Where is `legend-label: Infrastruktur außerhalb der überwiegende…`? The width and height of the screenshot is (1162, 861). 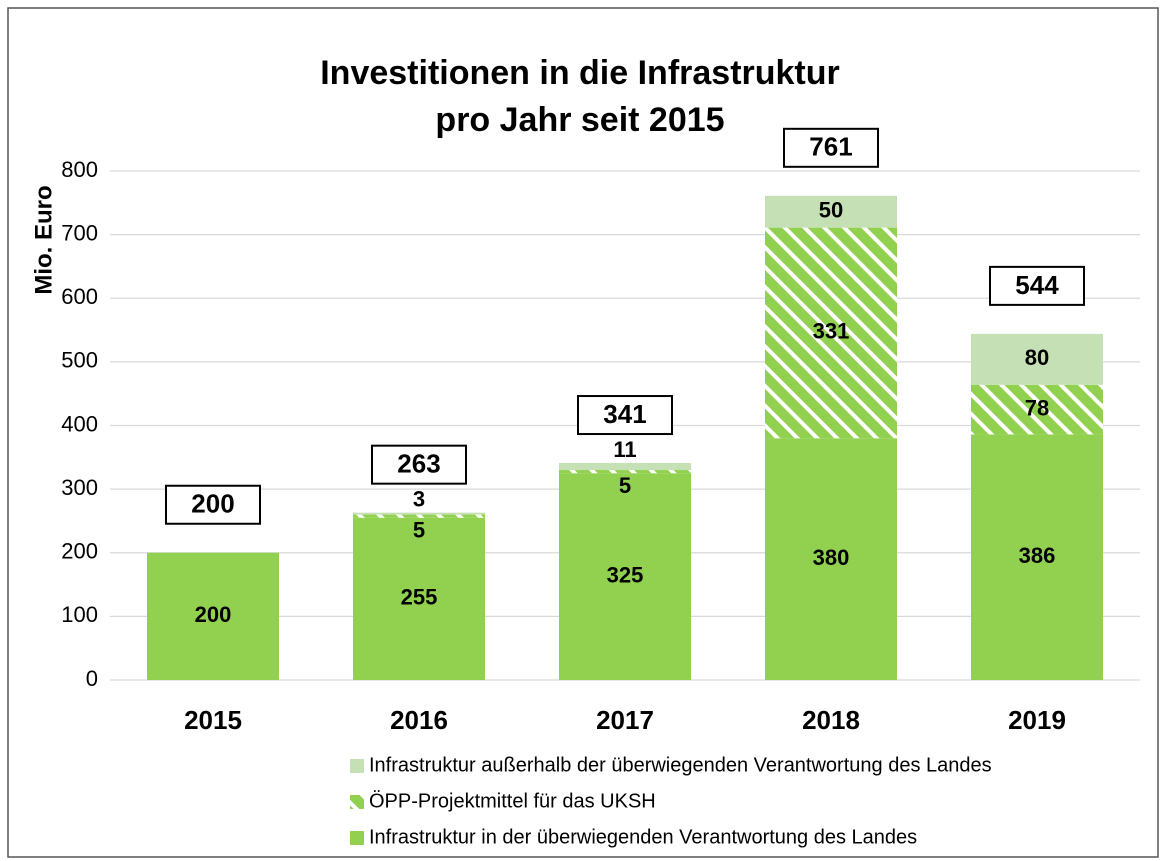 legend-label: Infrastruktur außerhalb der überwiegende… is located at coordinates (680, 765).